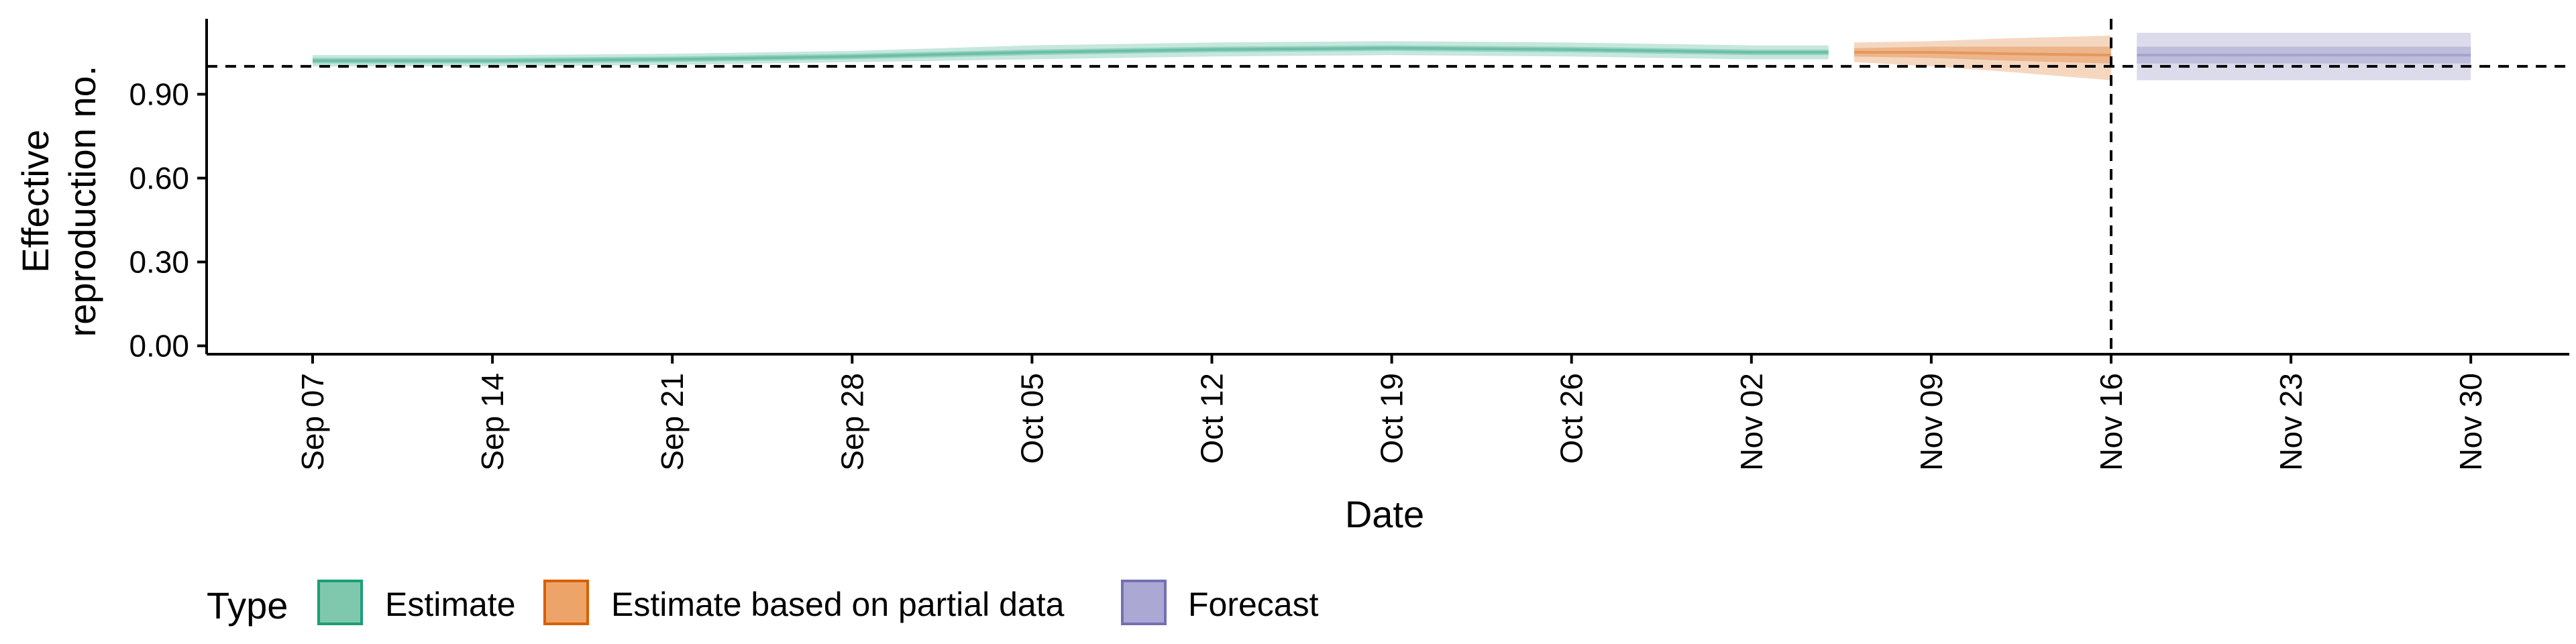 This screenshot has height=644, width=2576. I want to click on legend-key-estimate, so click(340, 602).